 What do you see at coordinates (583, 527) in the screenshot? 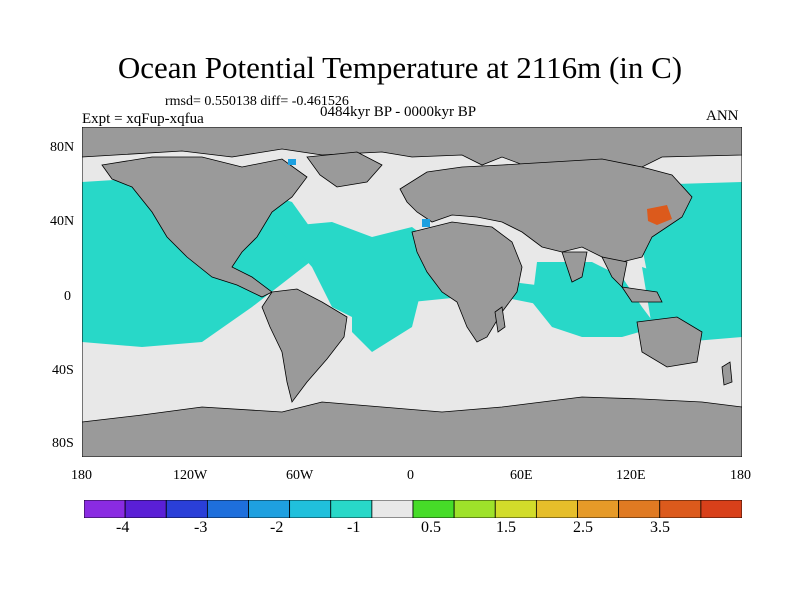
I see `colorbar-label-2-5: 2.5` at bounding box center [583, 527].